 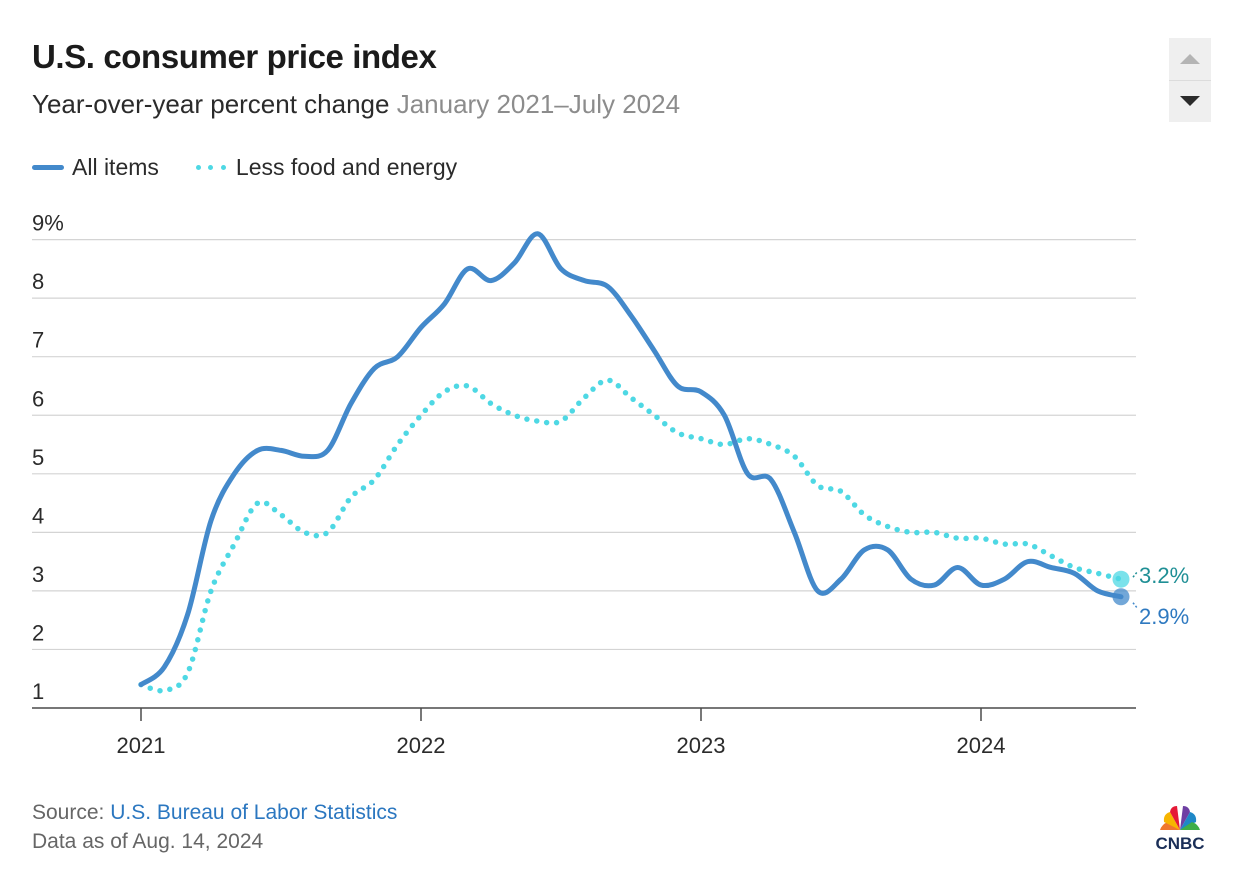 I want to click on y-tick-label: 5, so click(x=38, y=457).